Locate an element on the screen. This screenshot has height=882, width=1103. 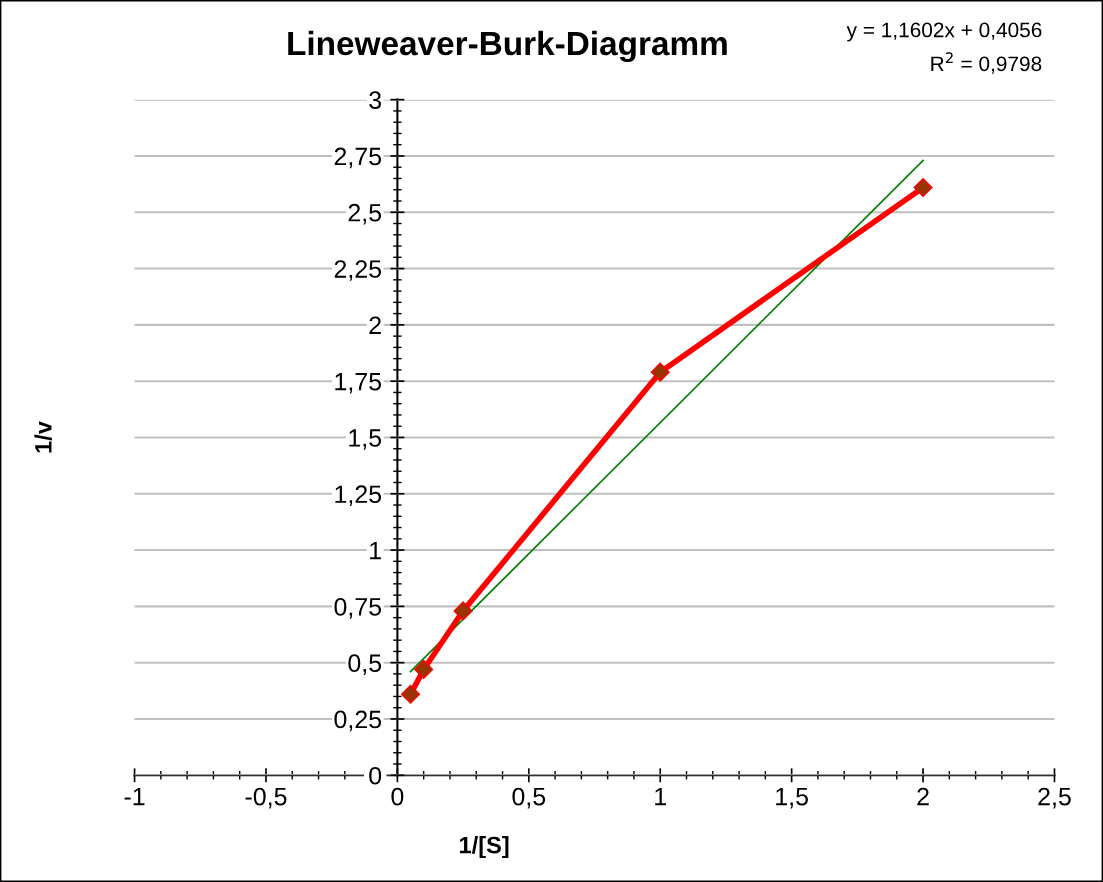
x-tick-label: 1,5 is located at coordinates (792, 798).